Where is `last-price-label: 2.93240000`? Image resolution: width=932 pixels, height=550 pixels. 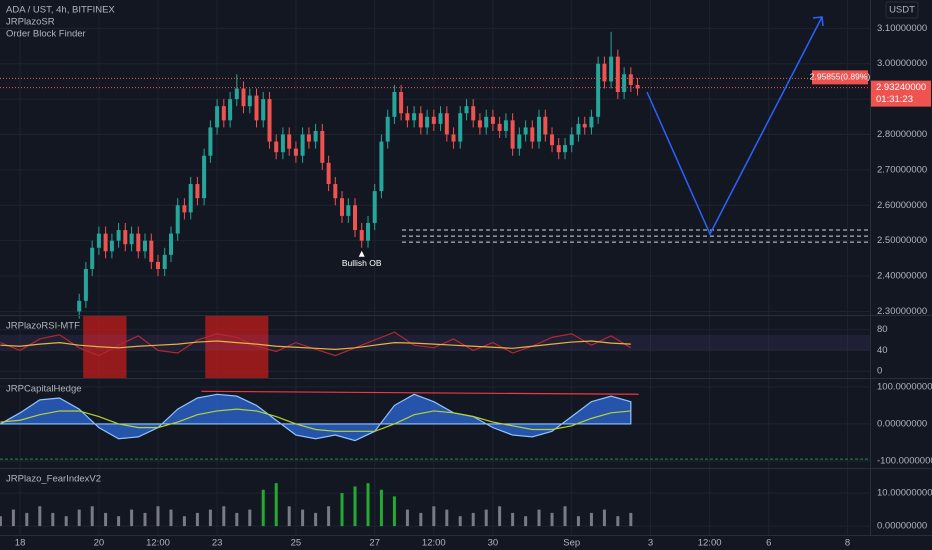 last-price-label: 2.93240000 is located at coordinates (901, 87).